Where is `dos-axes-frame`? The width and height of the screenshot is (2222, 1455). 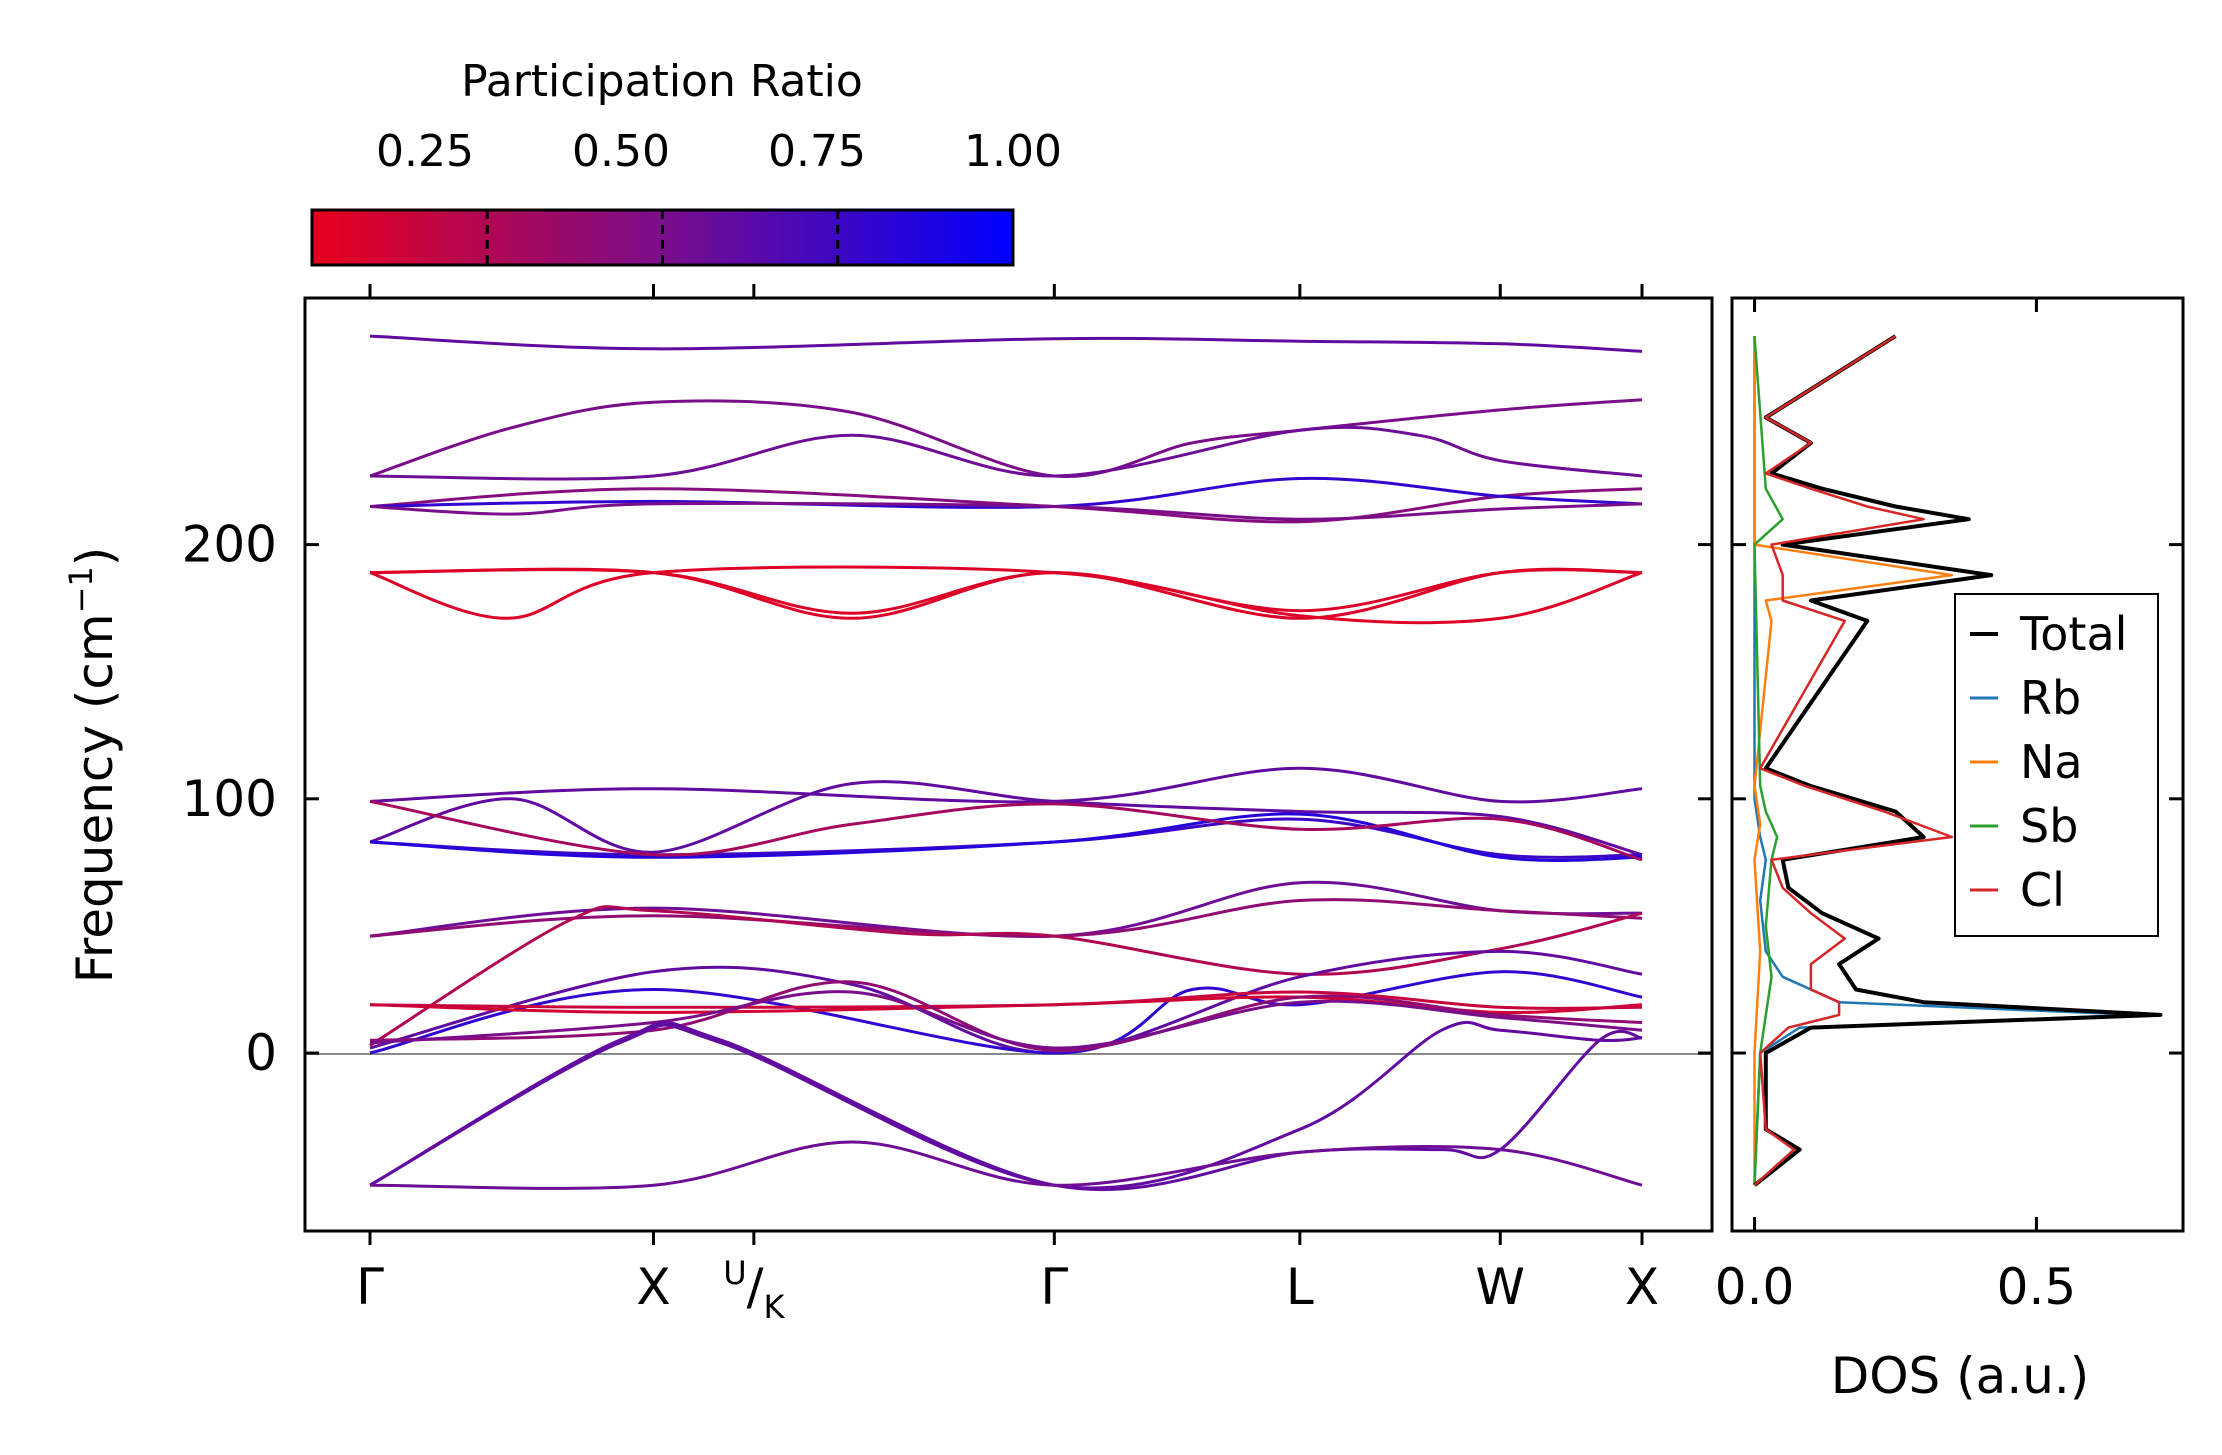 dos-axes-frame is located at coordinates (1957, 764).